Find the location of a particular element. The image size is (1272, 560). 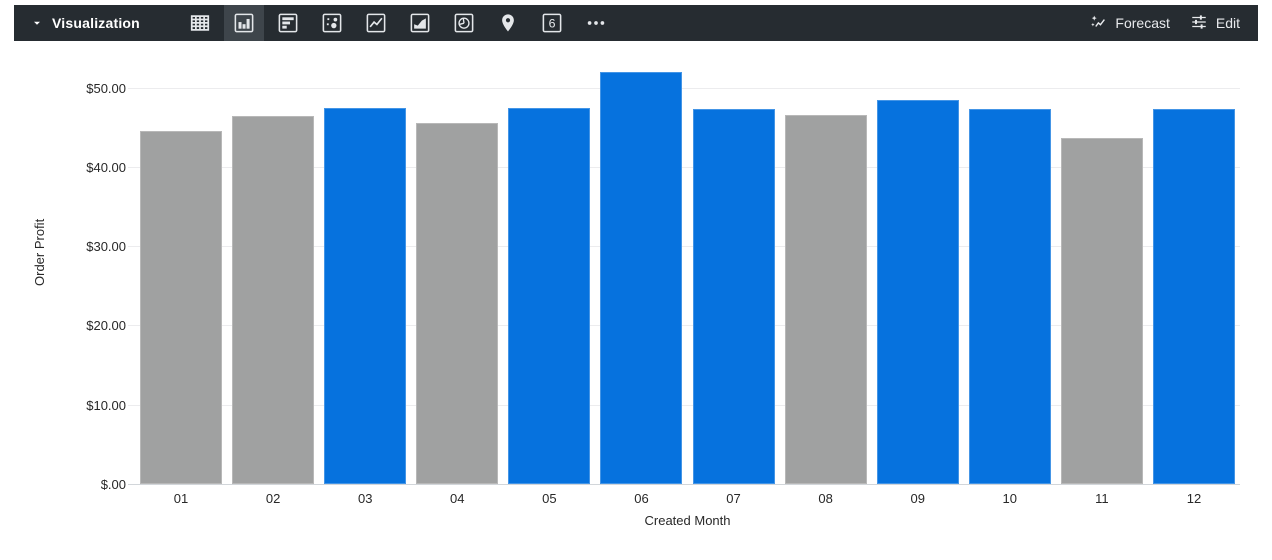

x-tick-label: 09 is located at coordinates (917, 498).